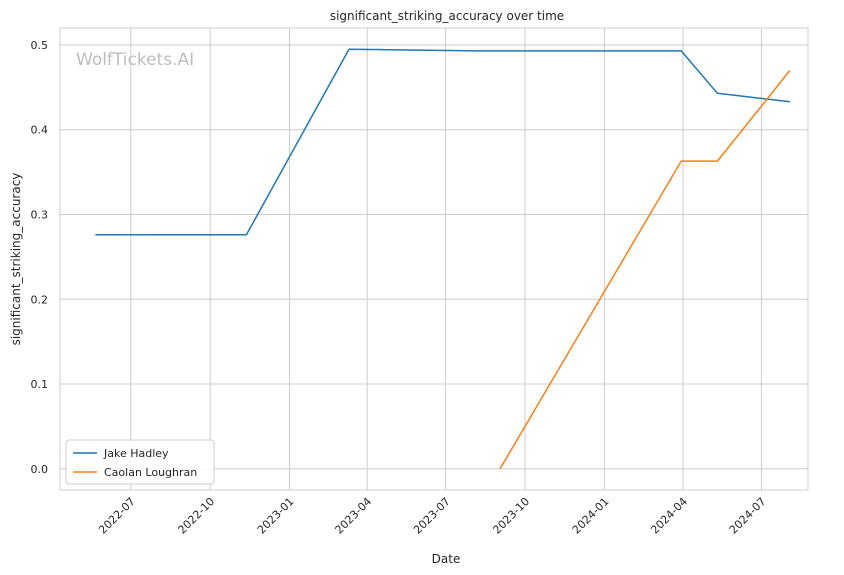 This screenshot has width=844, height=575. Describe the element at coordinates (40, 130) in the screenshot. I see `y-tick-label: 0.4` at that location.